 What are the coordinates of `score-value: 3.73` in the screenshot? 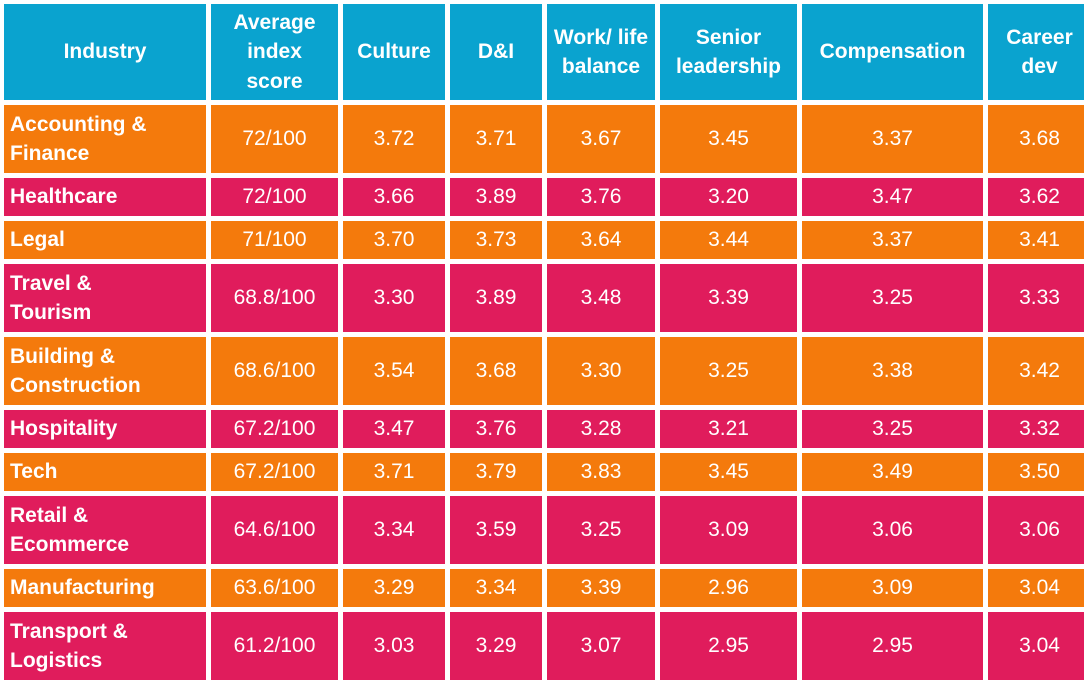 It's located at (496, 240).